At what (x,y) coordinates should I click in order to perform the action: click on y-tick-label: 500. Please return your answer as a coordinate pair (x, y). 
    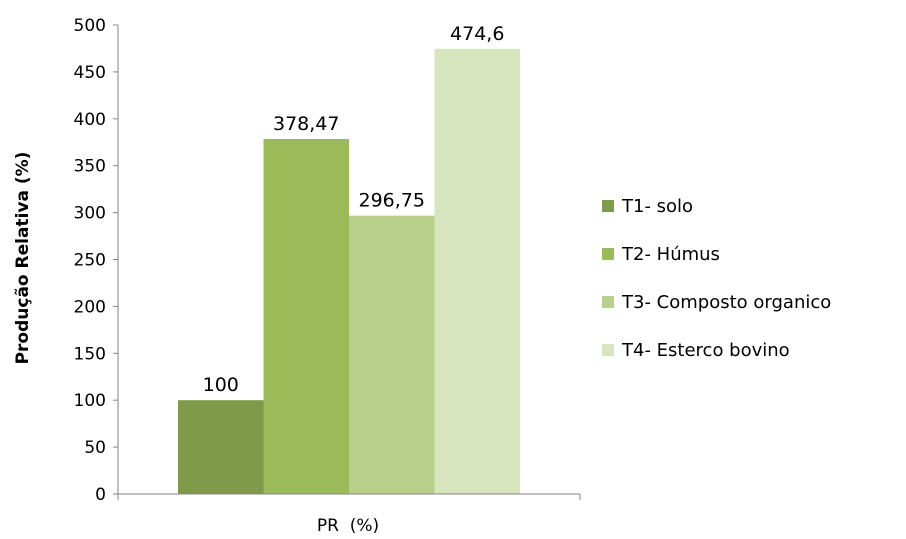
    Looking at the image, I should click on (90, 26).